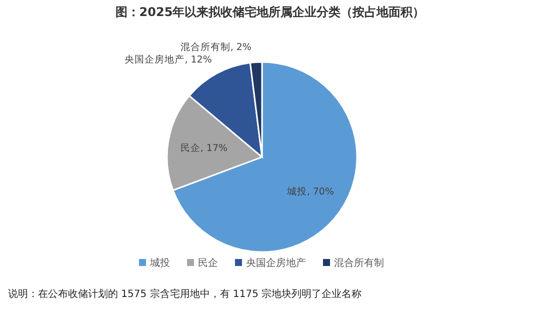  What do you see at coordinates (154, 60) in the screenshot?
I see `slice-label: 央国企房地产` at bounding box center [154, 60].